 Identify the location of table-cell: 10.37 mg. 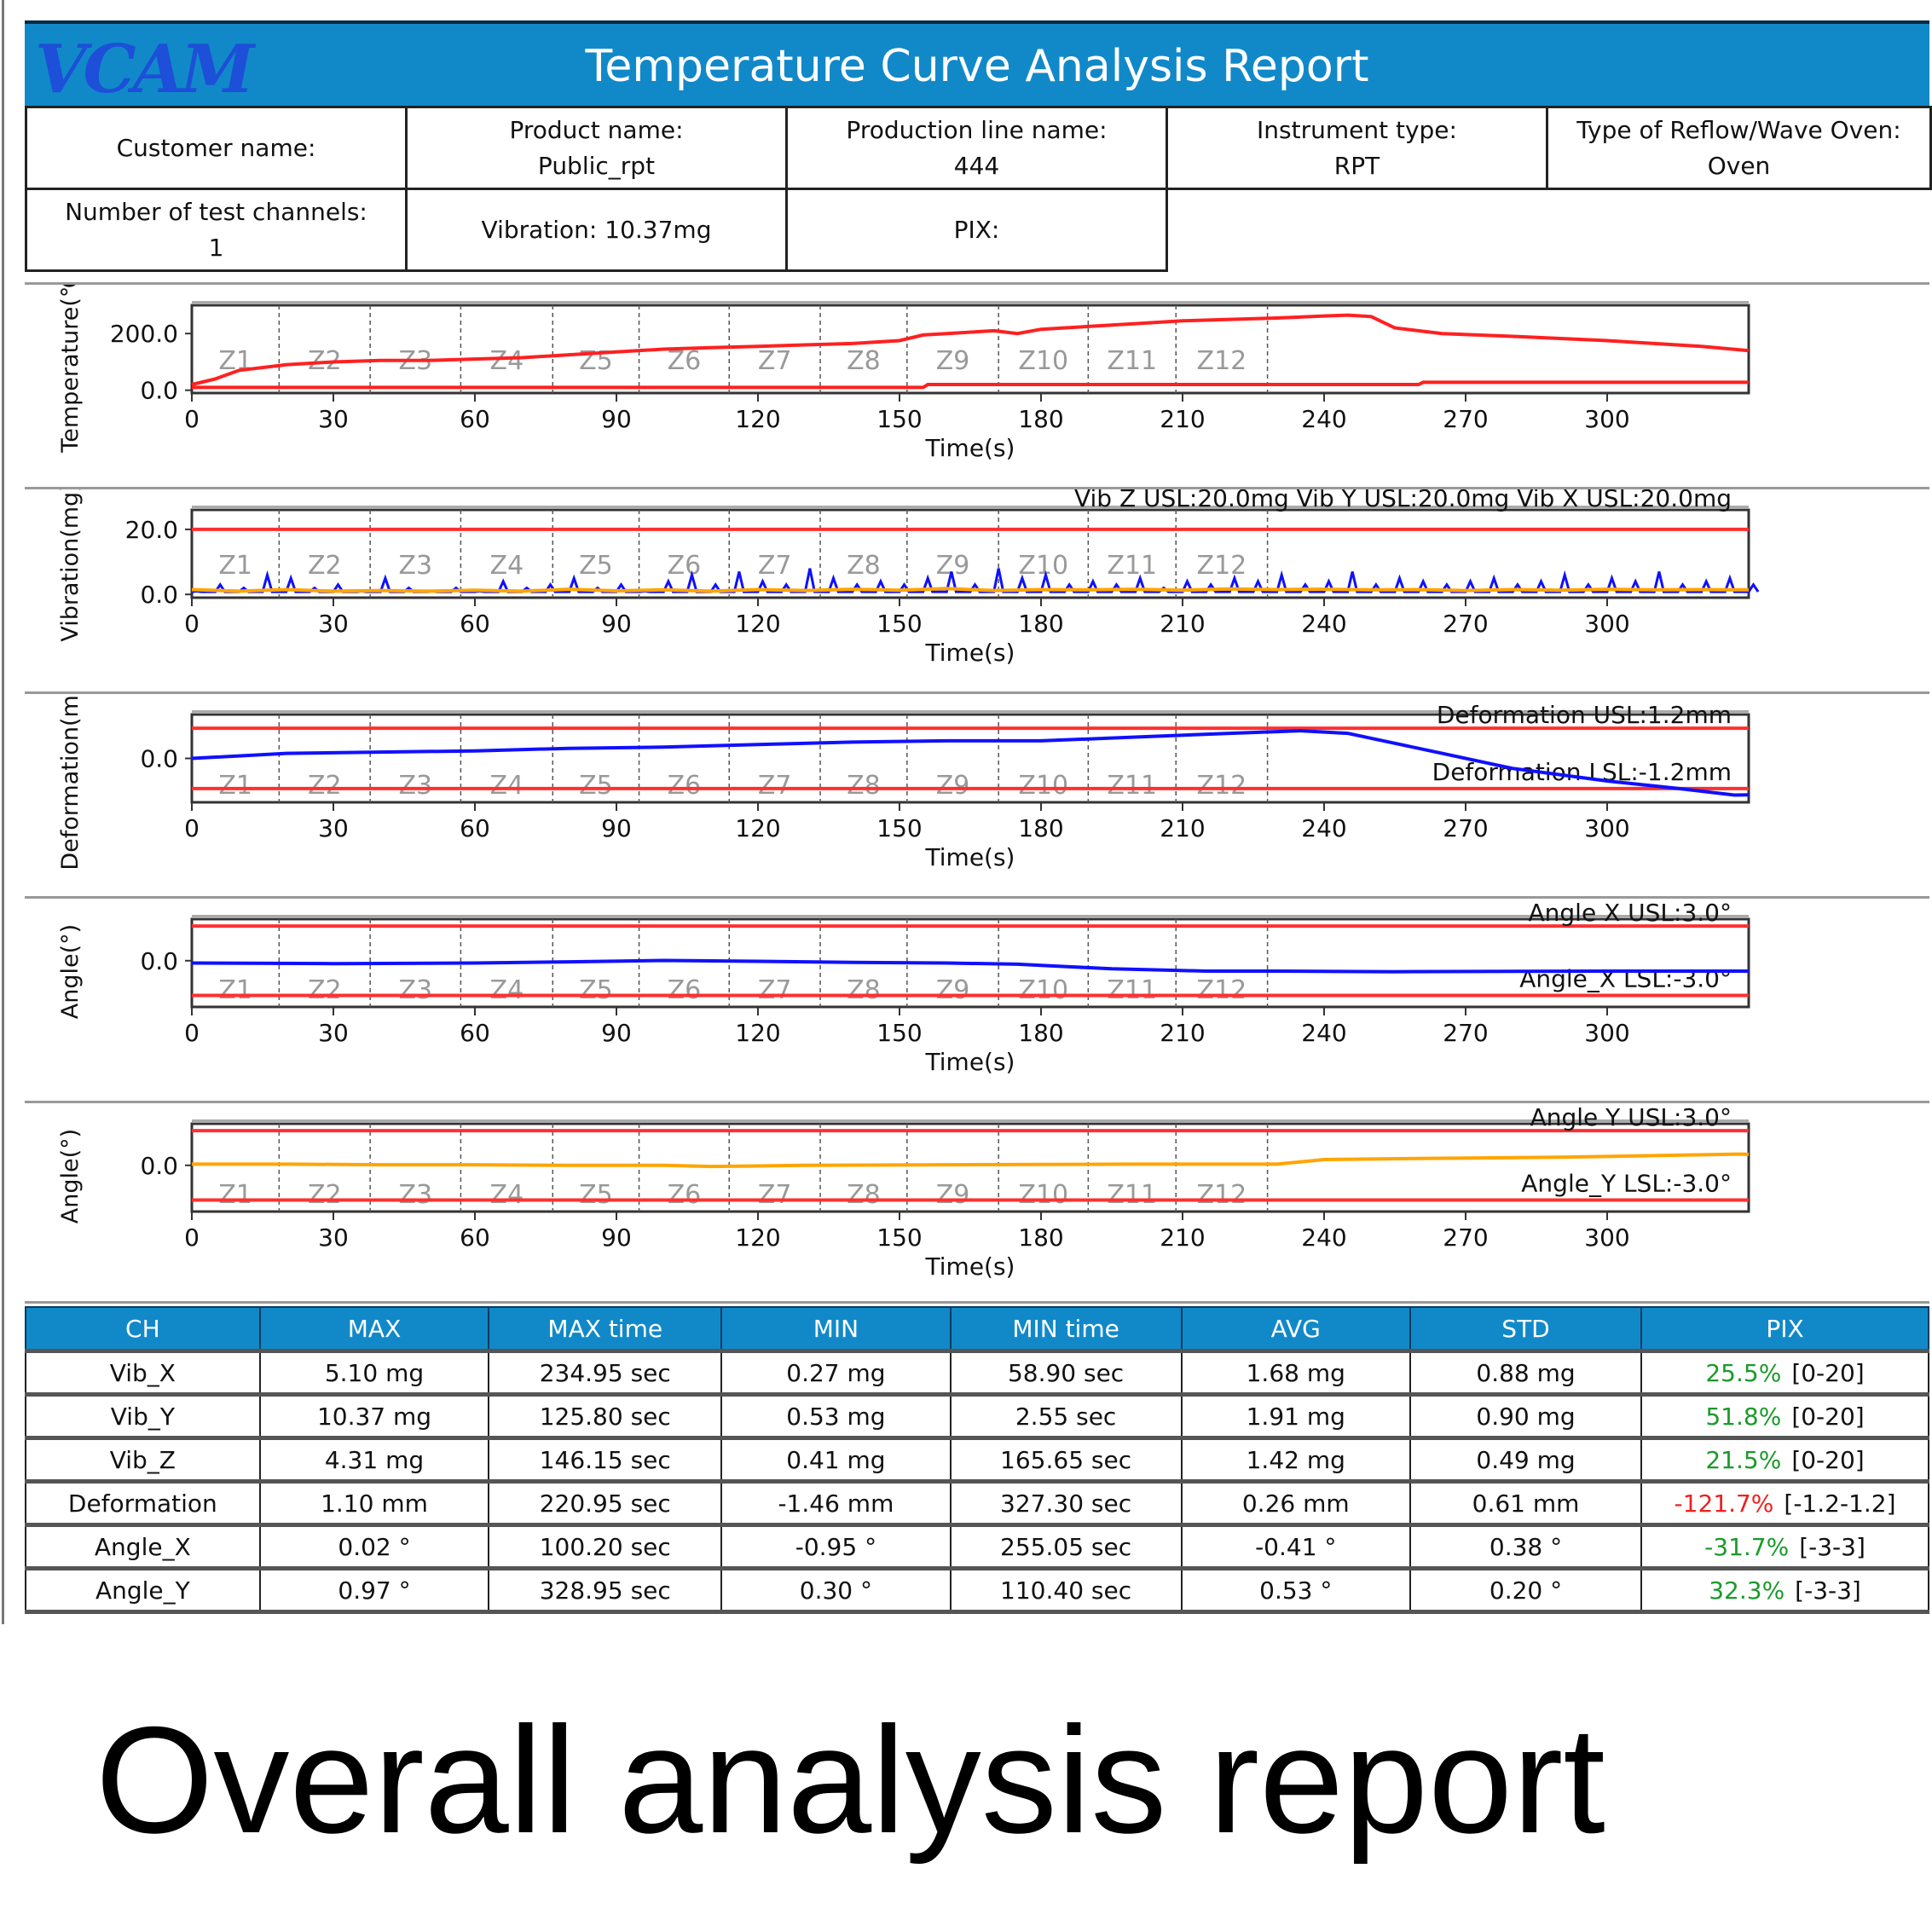
(374, 1416).